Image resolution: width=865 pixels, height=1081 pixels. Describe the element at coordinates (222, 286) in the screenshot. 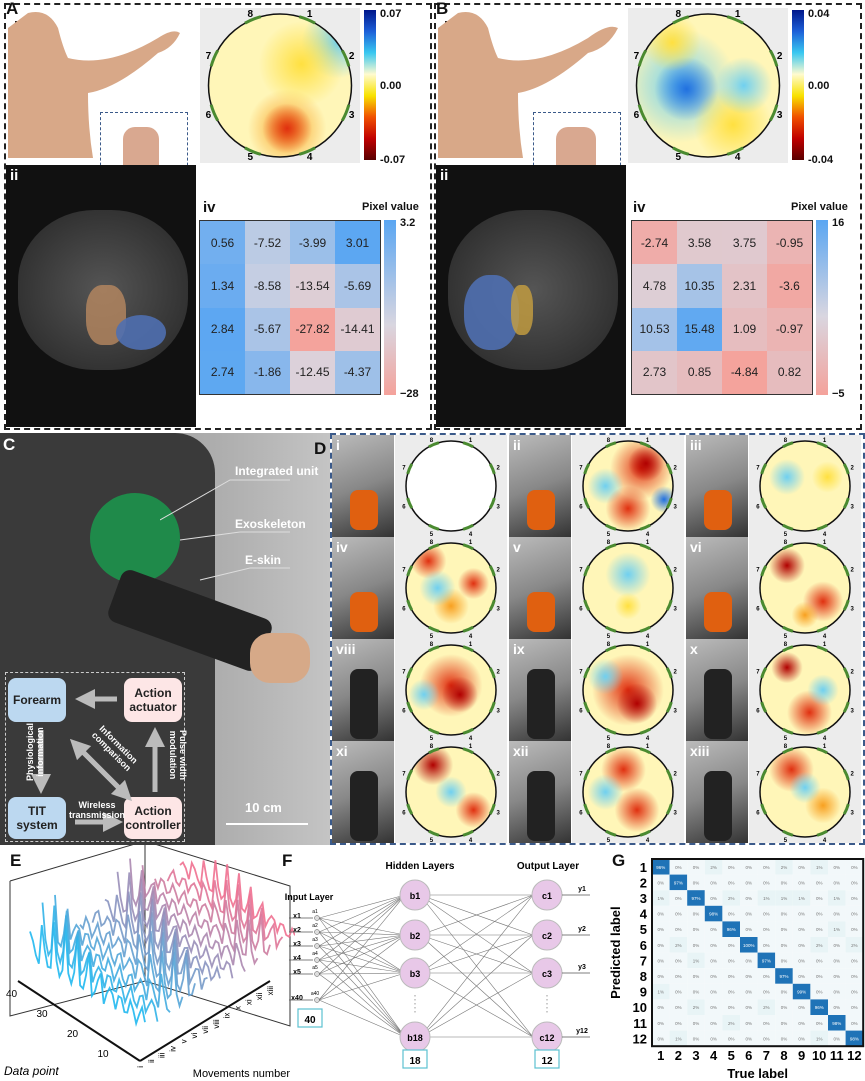

I see `grid-cell: 1.34` at that location.